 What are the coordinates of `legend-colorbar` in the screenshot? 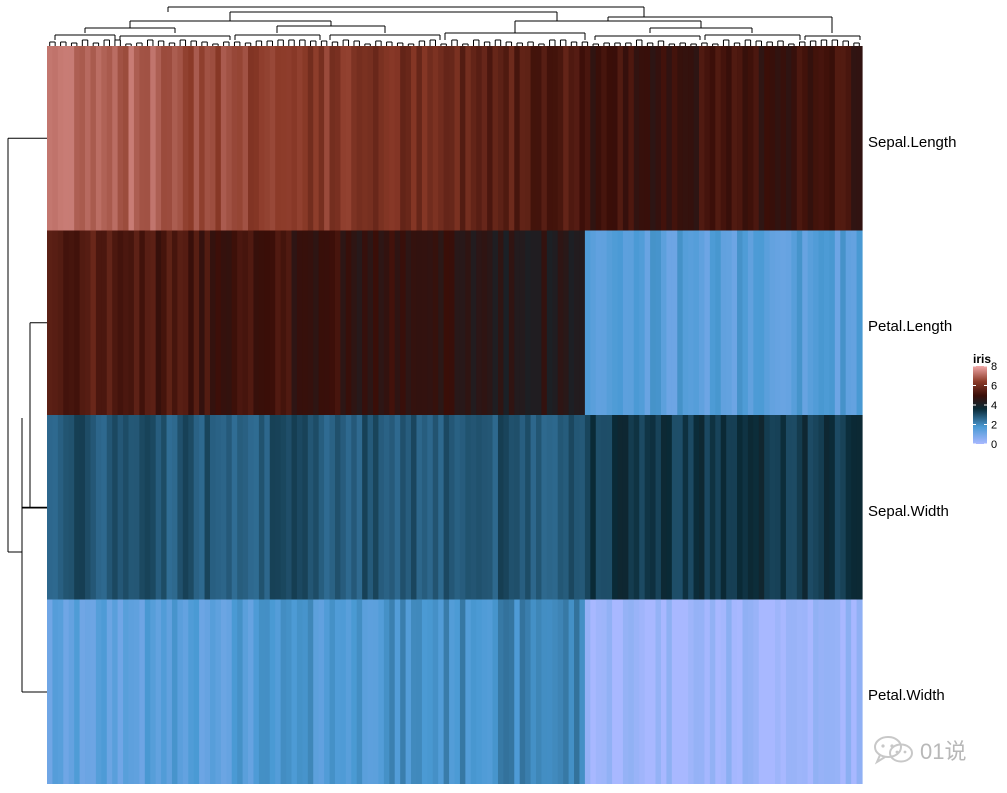 It's located at (980, 405).